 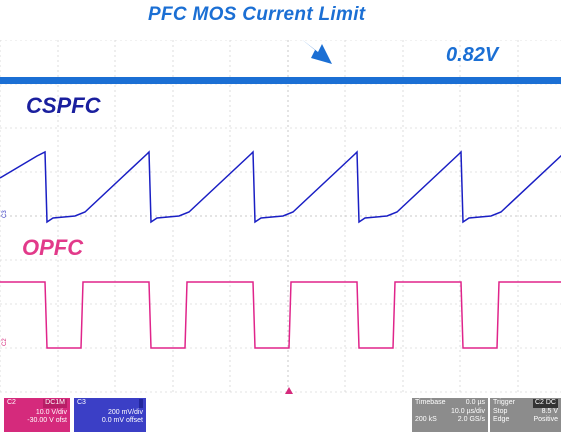 I want to click on trigger-box: Trigger C2 DC Stop 8.5 V Edge Positive, so click(x=525, y=415).